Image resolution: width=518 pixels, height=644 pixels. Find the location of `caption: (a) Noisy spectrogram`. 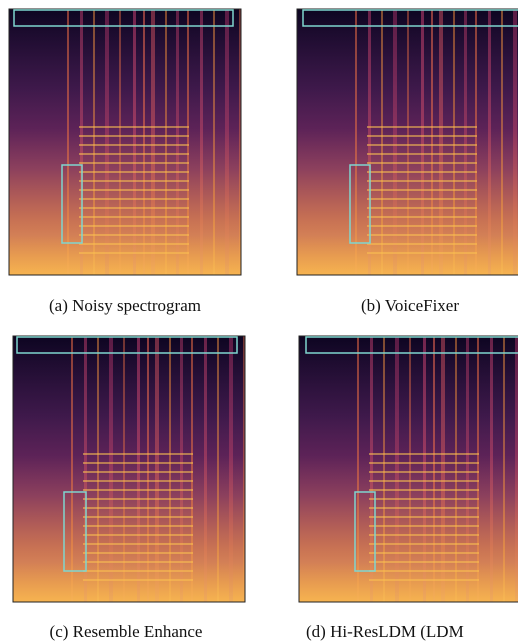

caption: (a) Noisy spectrogram is located at coordinates (125, 305).